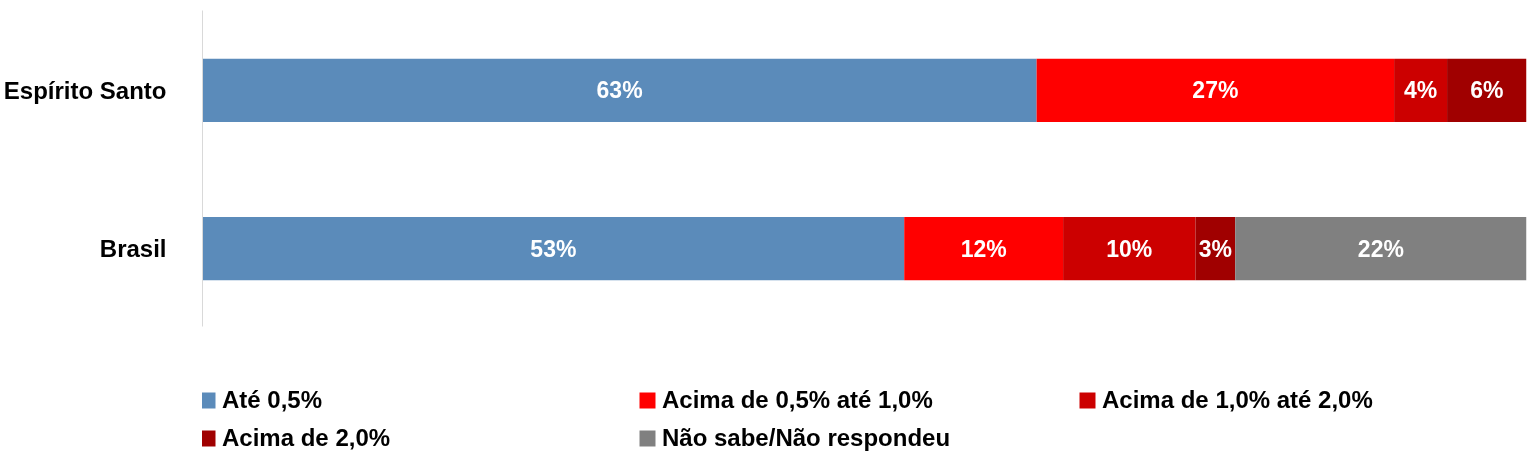 This screenshot has height=462, width=1530. I want to click on data-label: 12%, so click(983, 248).